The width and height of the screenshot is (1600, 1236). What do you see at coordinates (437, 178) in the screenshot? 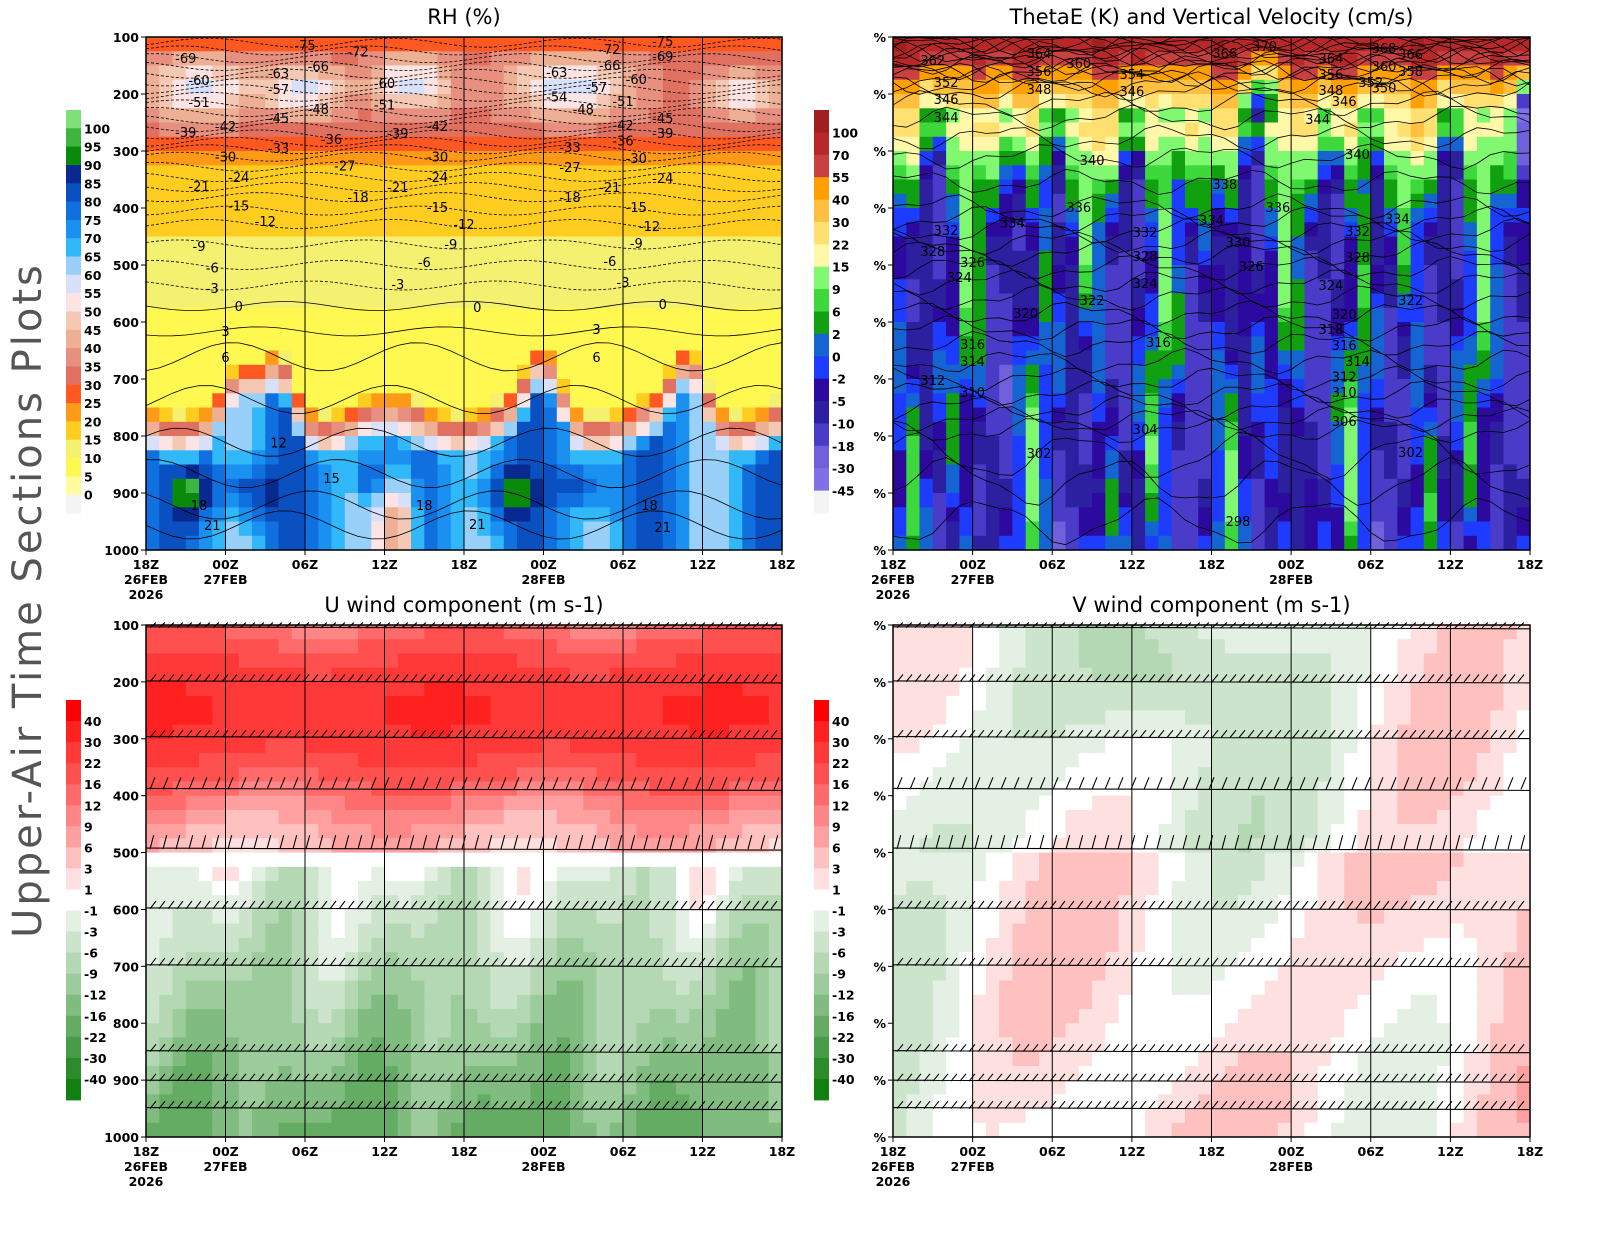
I see `contour-label: -24` at bounding box center [437, 178].